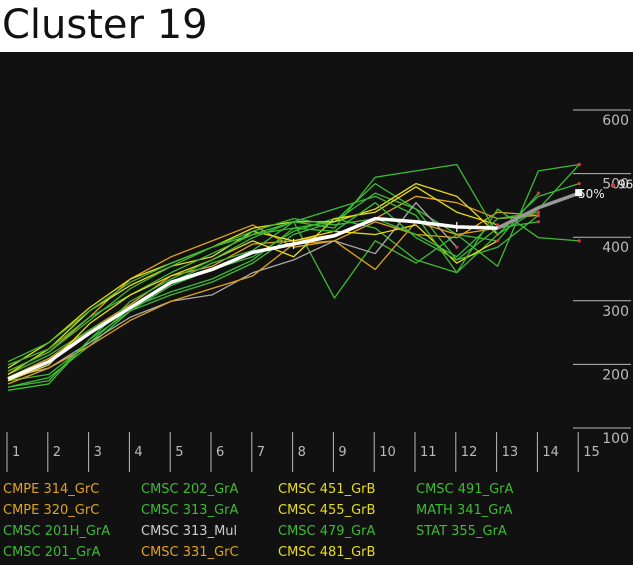 The width and height of the screenshot is (633, 565). What do you see at coordinates (615, 248) in the screenshot?
I see `y-tick-label: 400` at bounding box center [615, 248].